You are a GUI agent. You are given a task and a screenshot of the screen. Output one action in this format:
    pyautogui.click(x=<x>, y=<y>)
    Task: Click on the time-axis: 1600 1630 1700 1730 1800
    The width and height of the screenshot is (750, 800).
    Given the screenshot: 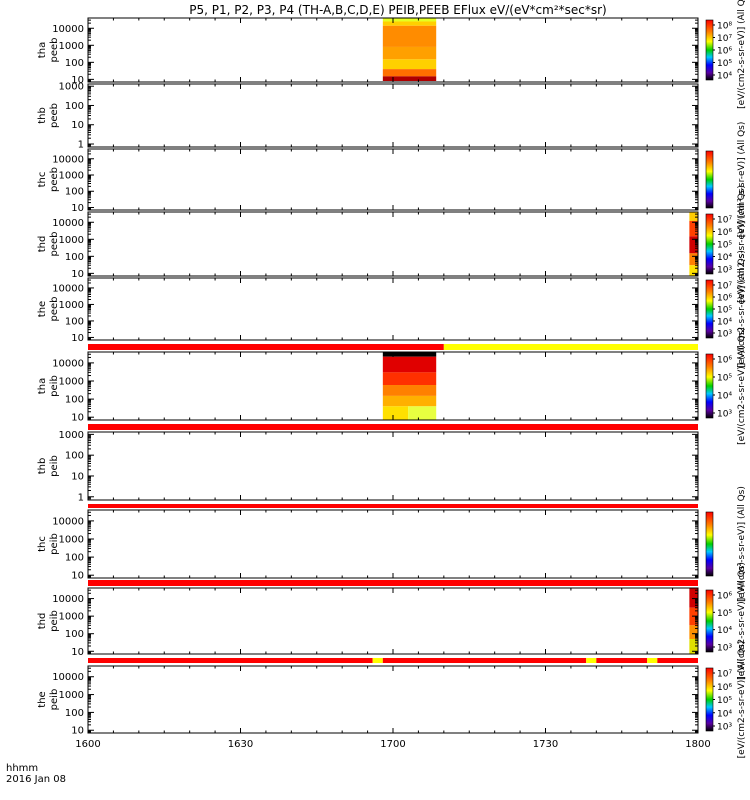 What is the action you would take?
    pyautogui.click(x=392, y=744)
    